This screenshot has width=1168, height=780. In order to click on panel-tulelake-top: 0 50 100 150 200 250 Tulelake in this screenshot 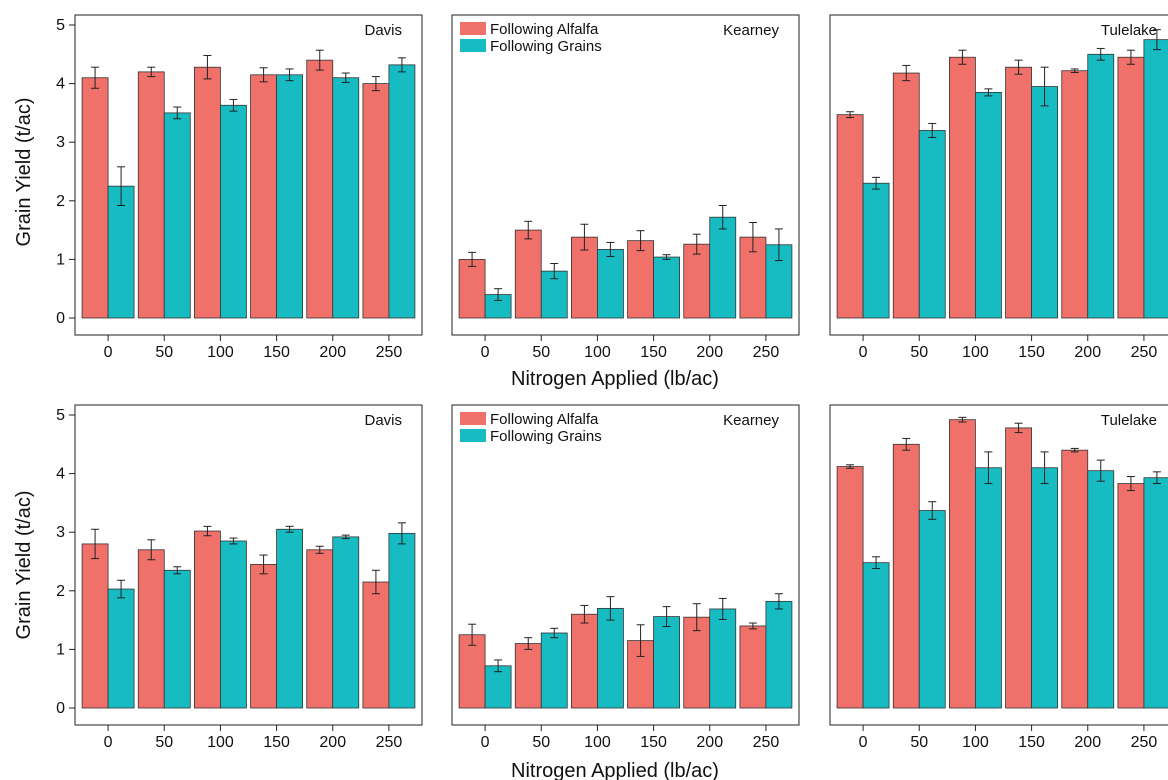, I will do `click(998, 187)`.